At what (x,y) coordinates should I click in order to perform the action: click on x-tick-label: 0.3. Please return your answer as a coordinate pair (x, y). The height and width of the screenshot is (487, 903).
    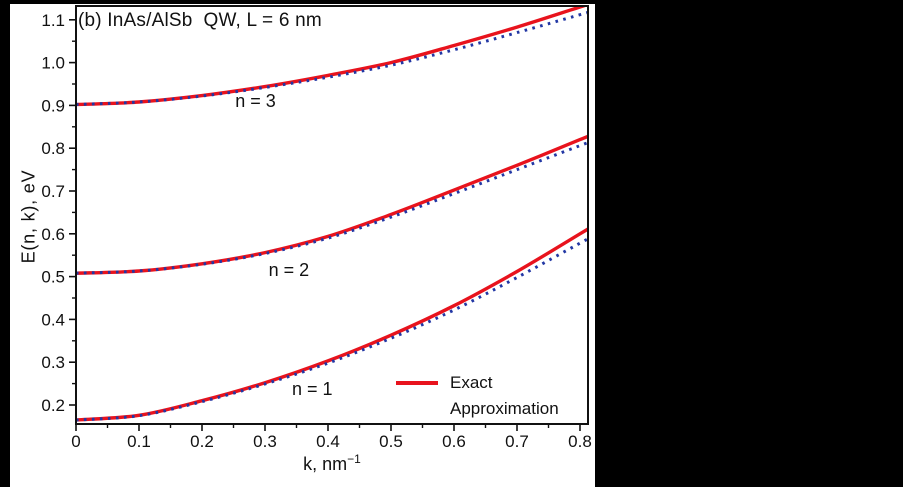
    Looking at the image, I should click on (265, 441).